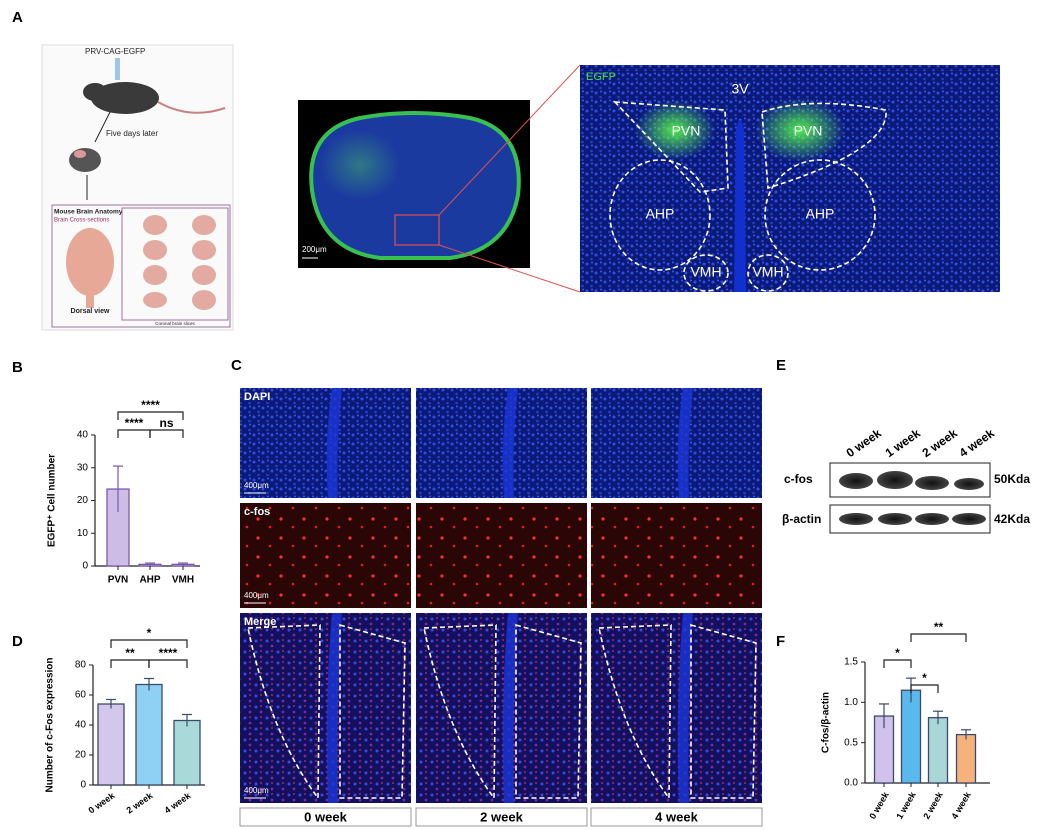 The height and width of the screenshot is (830, 1045). What do you see at coordinates (864, 443) in the screenshot?
I see `lane-label: 0 week` at bounding box center [864, 443].